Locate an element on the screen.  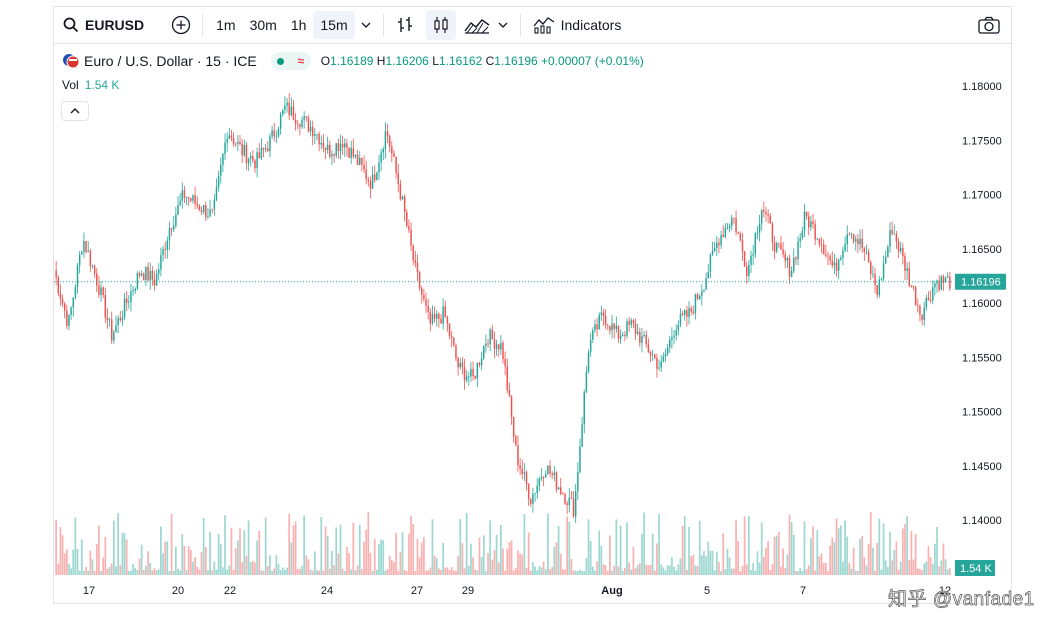
indicators-icon is located at coordinates (543, 25).